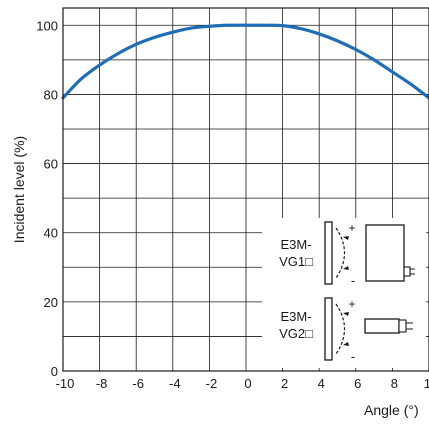 Image resolution: width=429 pixels, height=424 pixels. Describe the element at coordinates (407, 271) in the screenshot. I see `group1-connector` at that location.